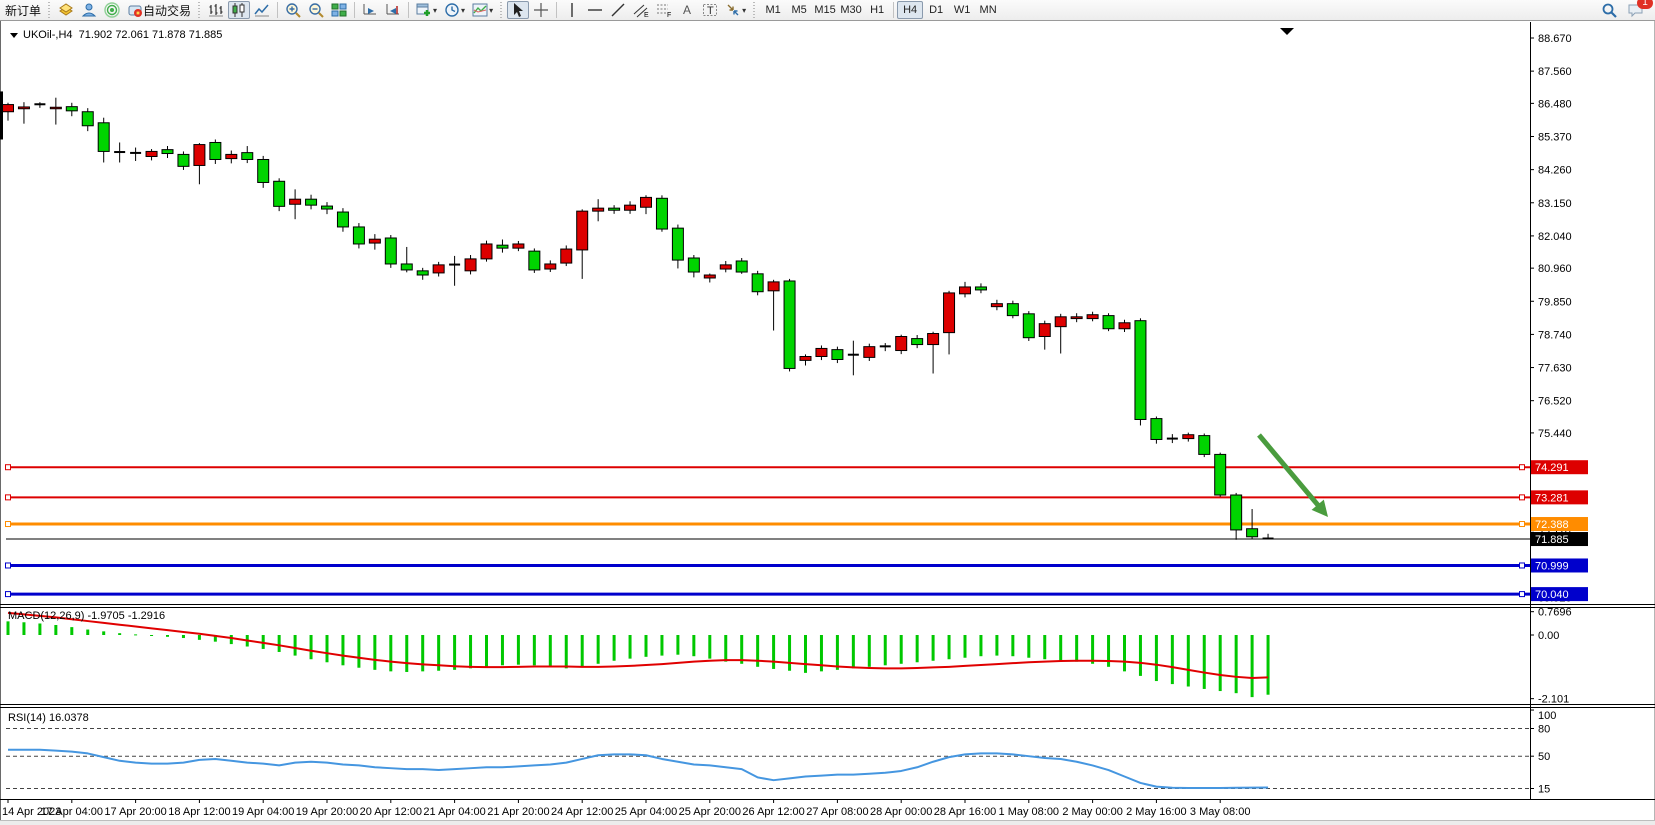 The width and height of the screenshot is (1655, 825). What do you see at coordinates (901, 812) in the screenshot?
I see `time-tick-label: 28 Apr 00:00` at bounding box center [901, 812].